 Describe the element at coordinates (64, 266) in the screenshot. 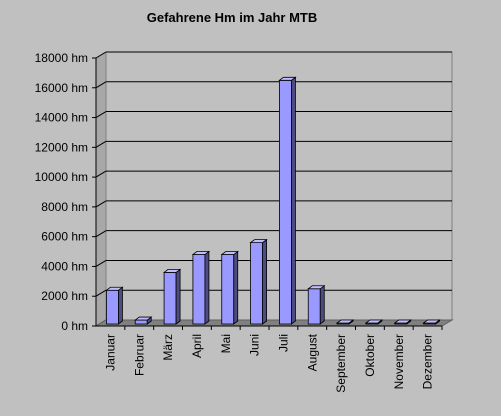

I see `y-tick-label: 4000 hm` at that location.